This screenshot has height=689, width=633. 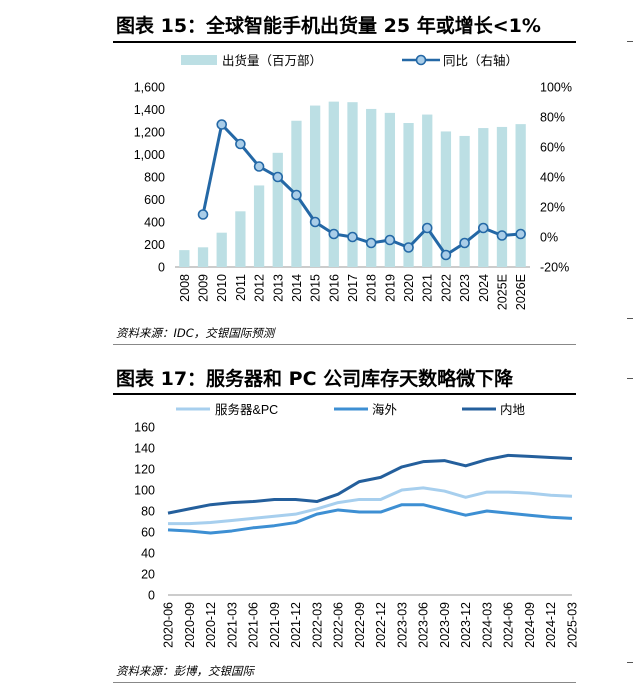 I want to click on chart1-x-tick-label: 2009, so click(x=204, y=288).